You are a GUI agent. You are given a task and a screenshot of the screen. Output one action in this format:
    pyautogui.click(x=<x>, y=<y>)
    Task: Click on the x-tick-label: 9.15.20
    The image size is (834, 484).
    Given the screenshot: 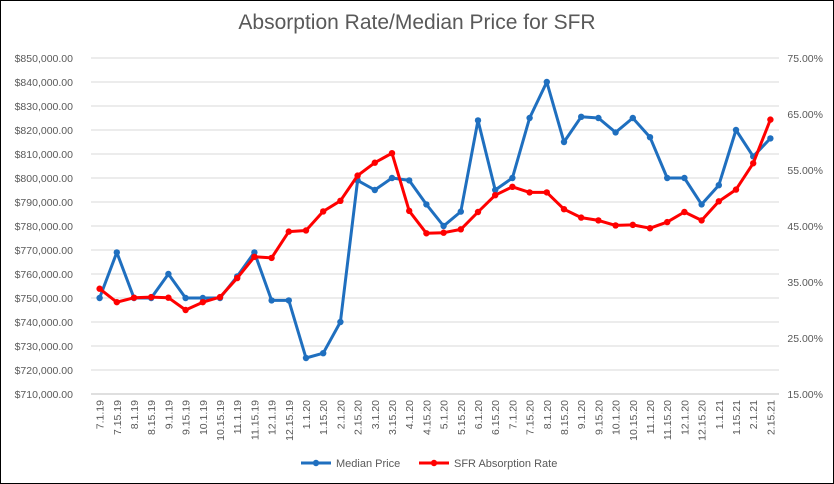 What is the action you would take?
    pyautogui.click(x=599, y=417)
    